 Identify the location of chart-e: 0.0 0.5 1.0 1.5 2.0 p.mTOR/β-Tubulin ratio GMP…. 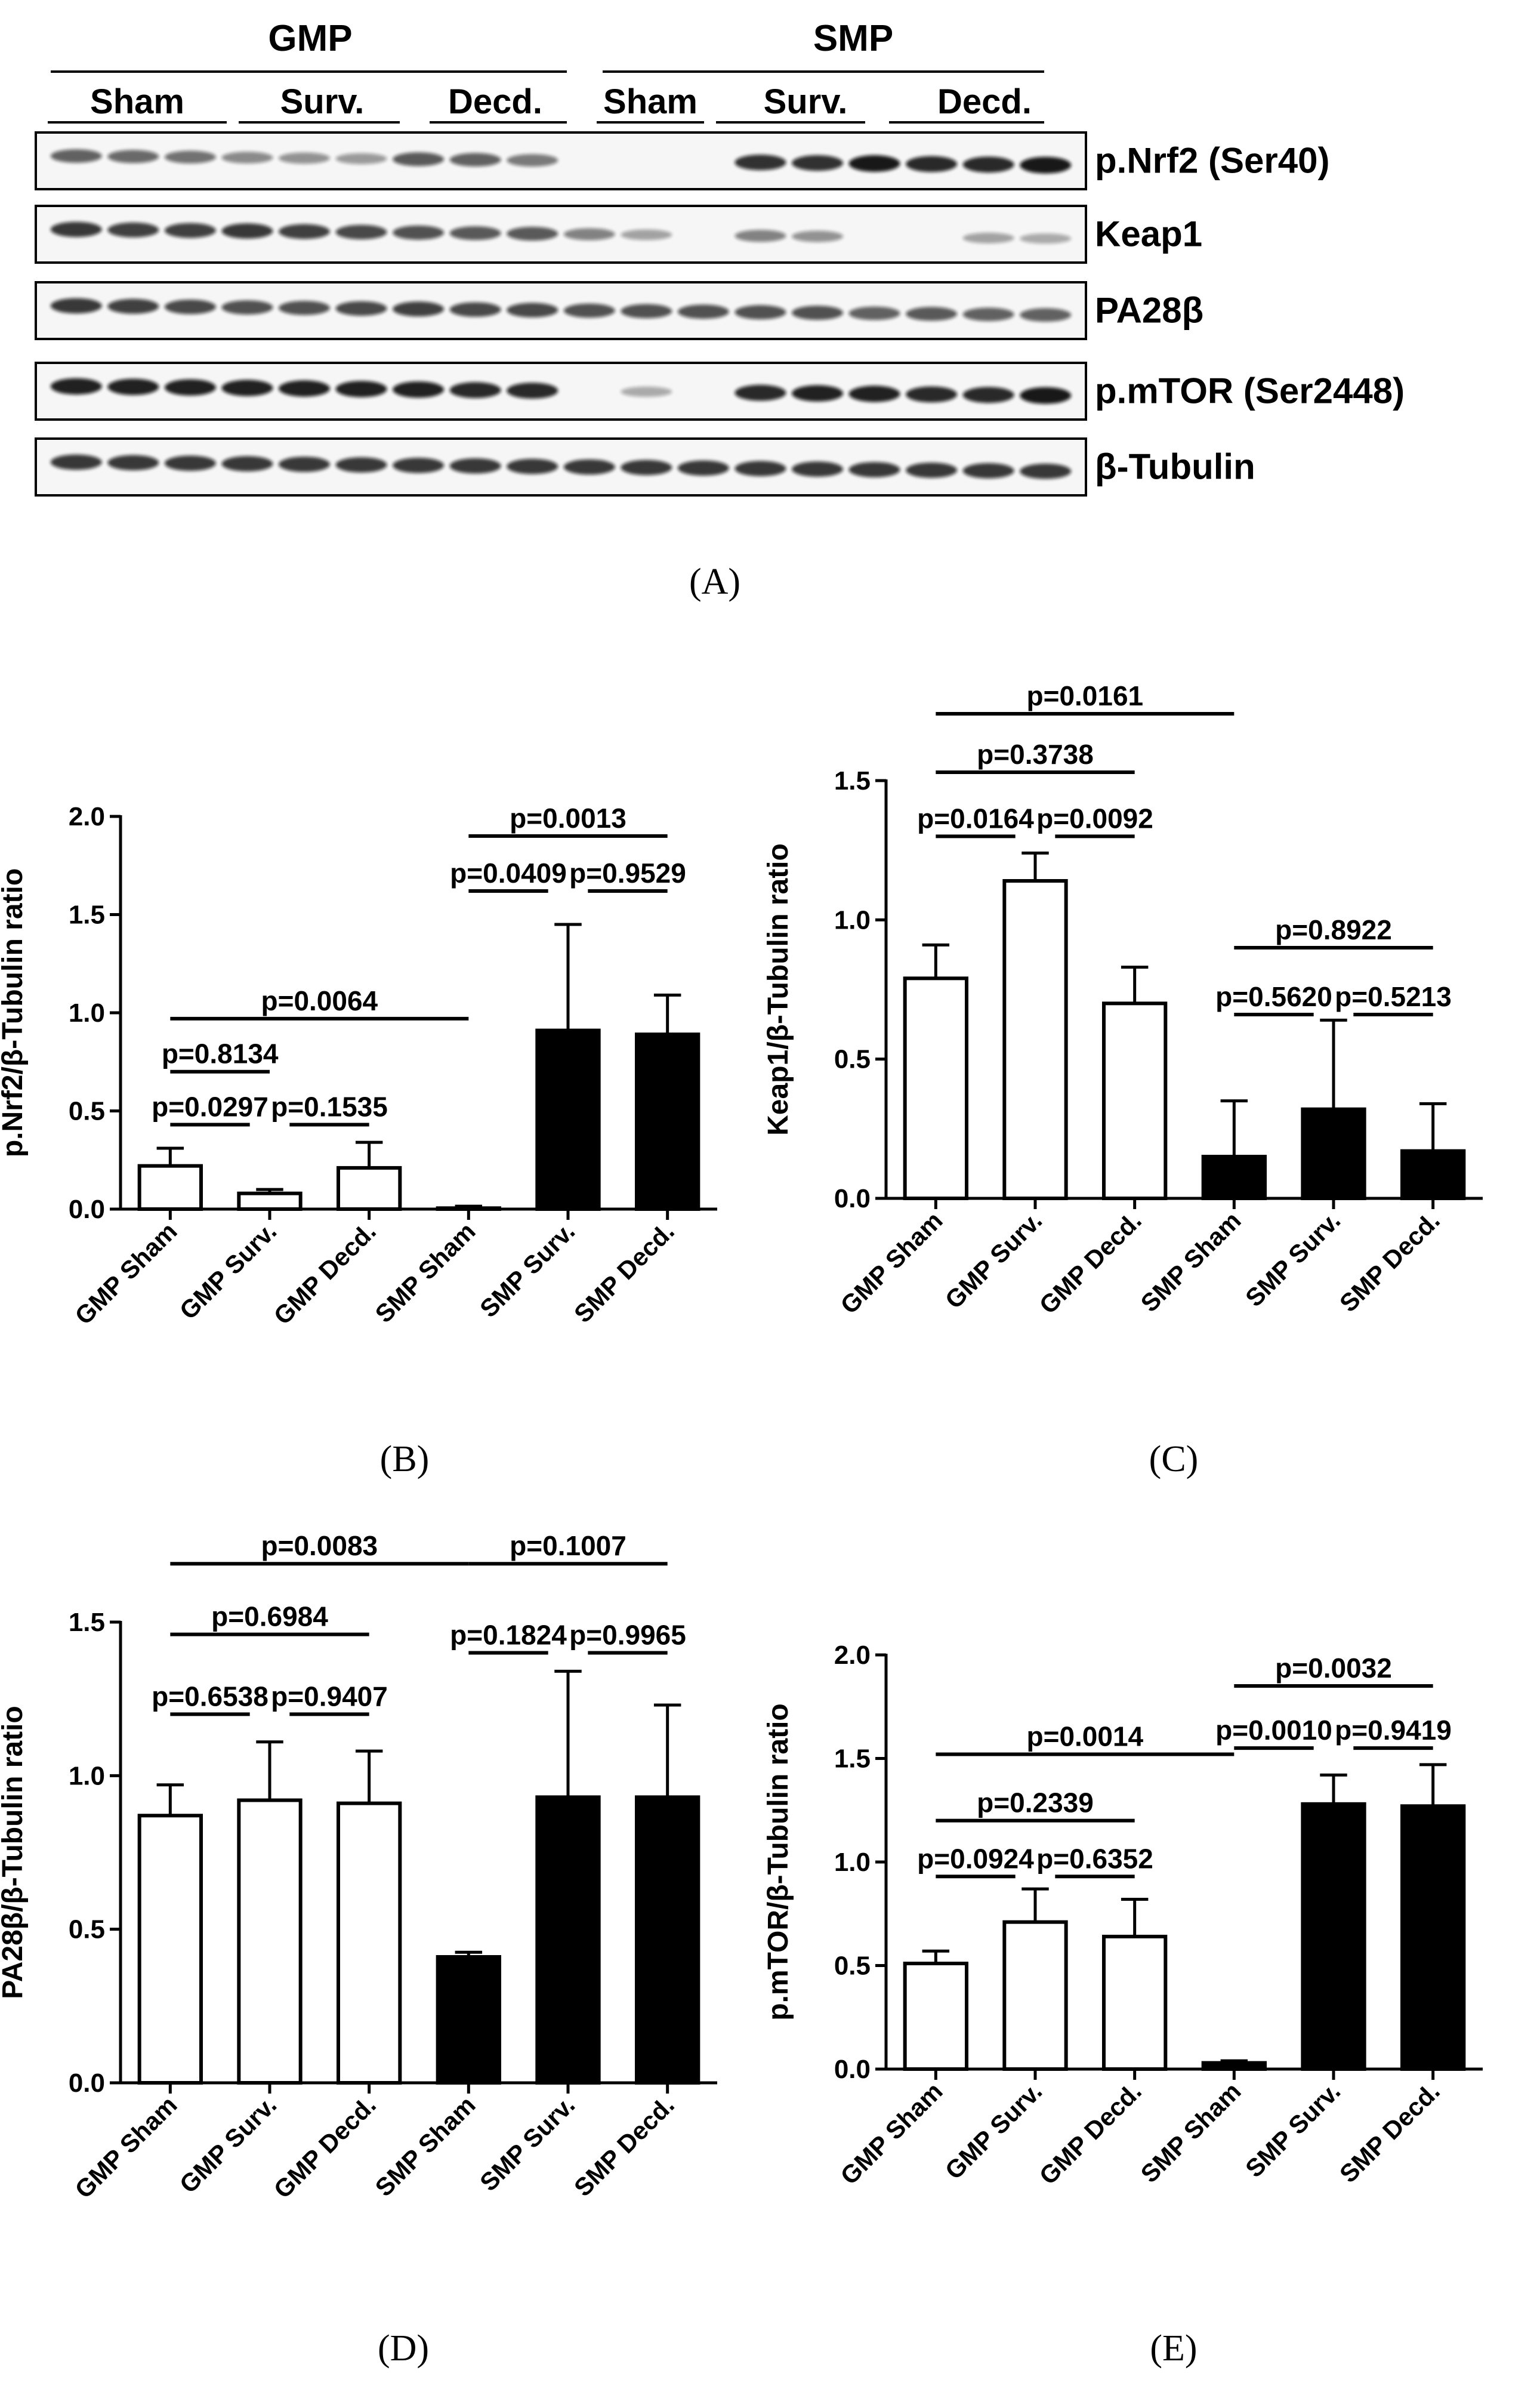
(1123, 1916).